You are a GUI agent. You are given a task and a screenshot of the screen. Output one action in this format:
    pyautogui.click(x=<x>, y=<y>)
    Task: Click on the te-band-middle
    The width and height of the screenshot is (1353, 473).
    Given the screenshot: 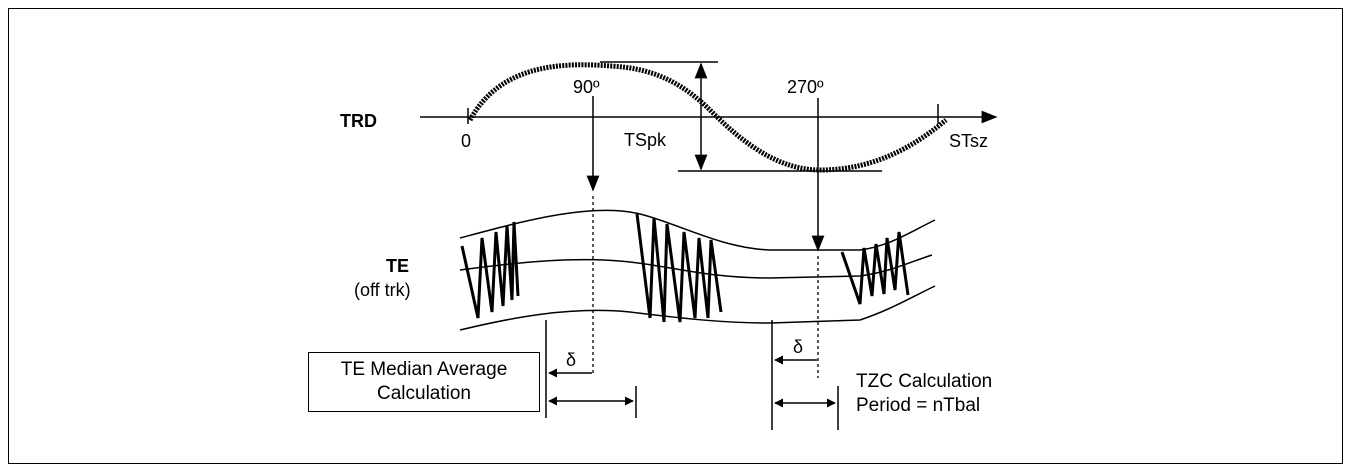 What is the action you would take?
    pyautogui.click(x=696, y=266)
    